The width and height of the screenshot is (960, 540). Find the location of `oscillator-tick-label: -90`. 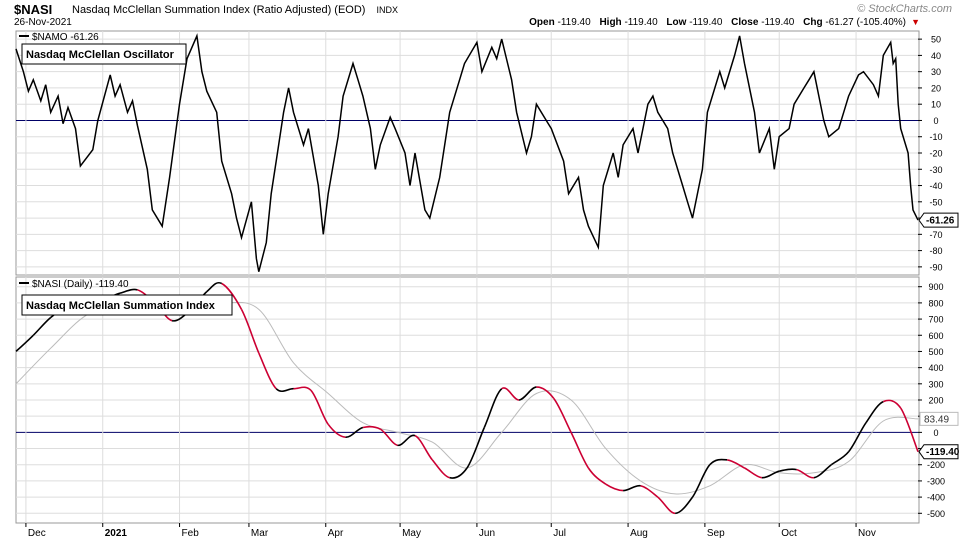

oscillator-tick-label: -90 is located at coordinates (935, 267).